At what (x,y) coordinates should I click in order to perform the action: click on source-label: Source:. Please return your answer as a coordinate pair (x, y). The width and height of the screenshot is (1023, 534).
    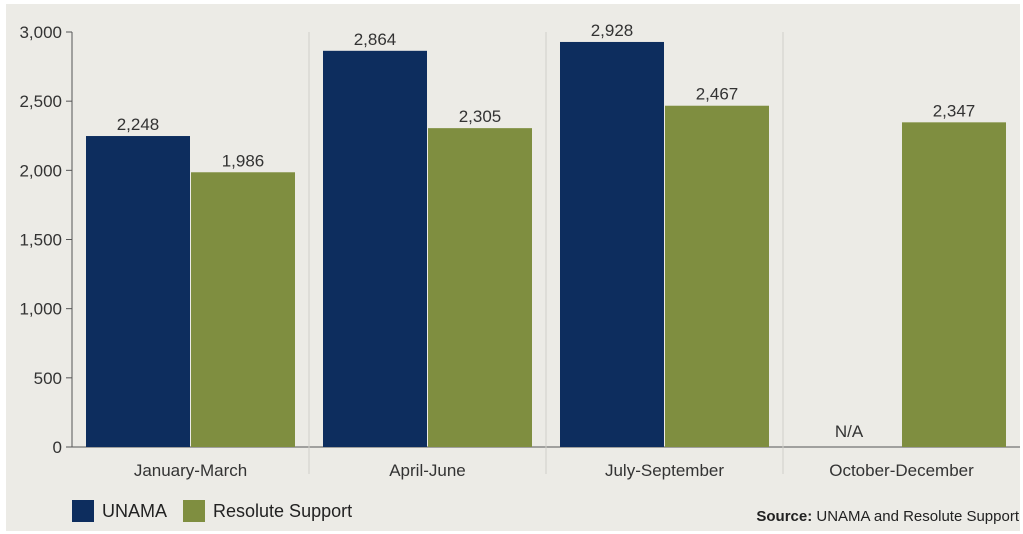
    Looking at the image, I should click on (784, 516).